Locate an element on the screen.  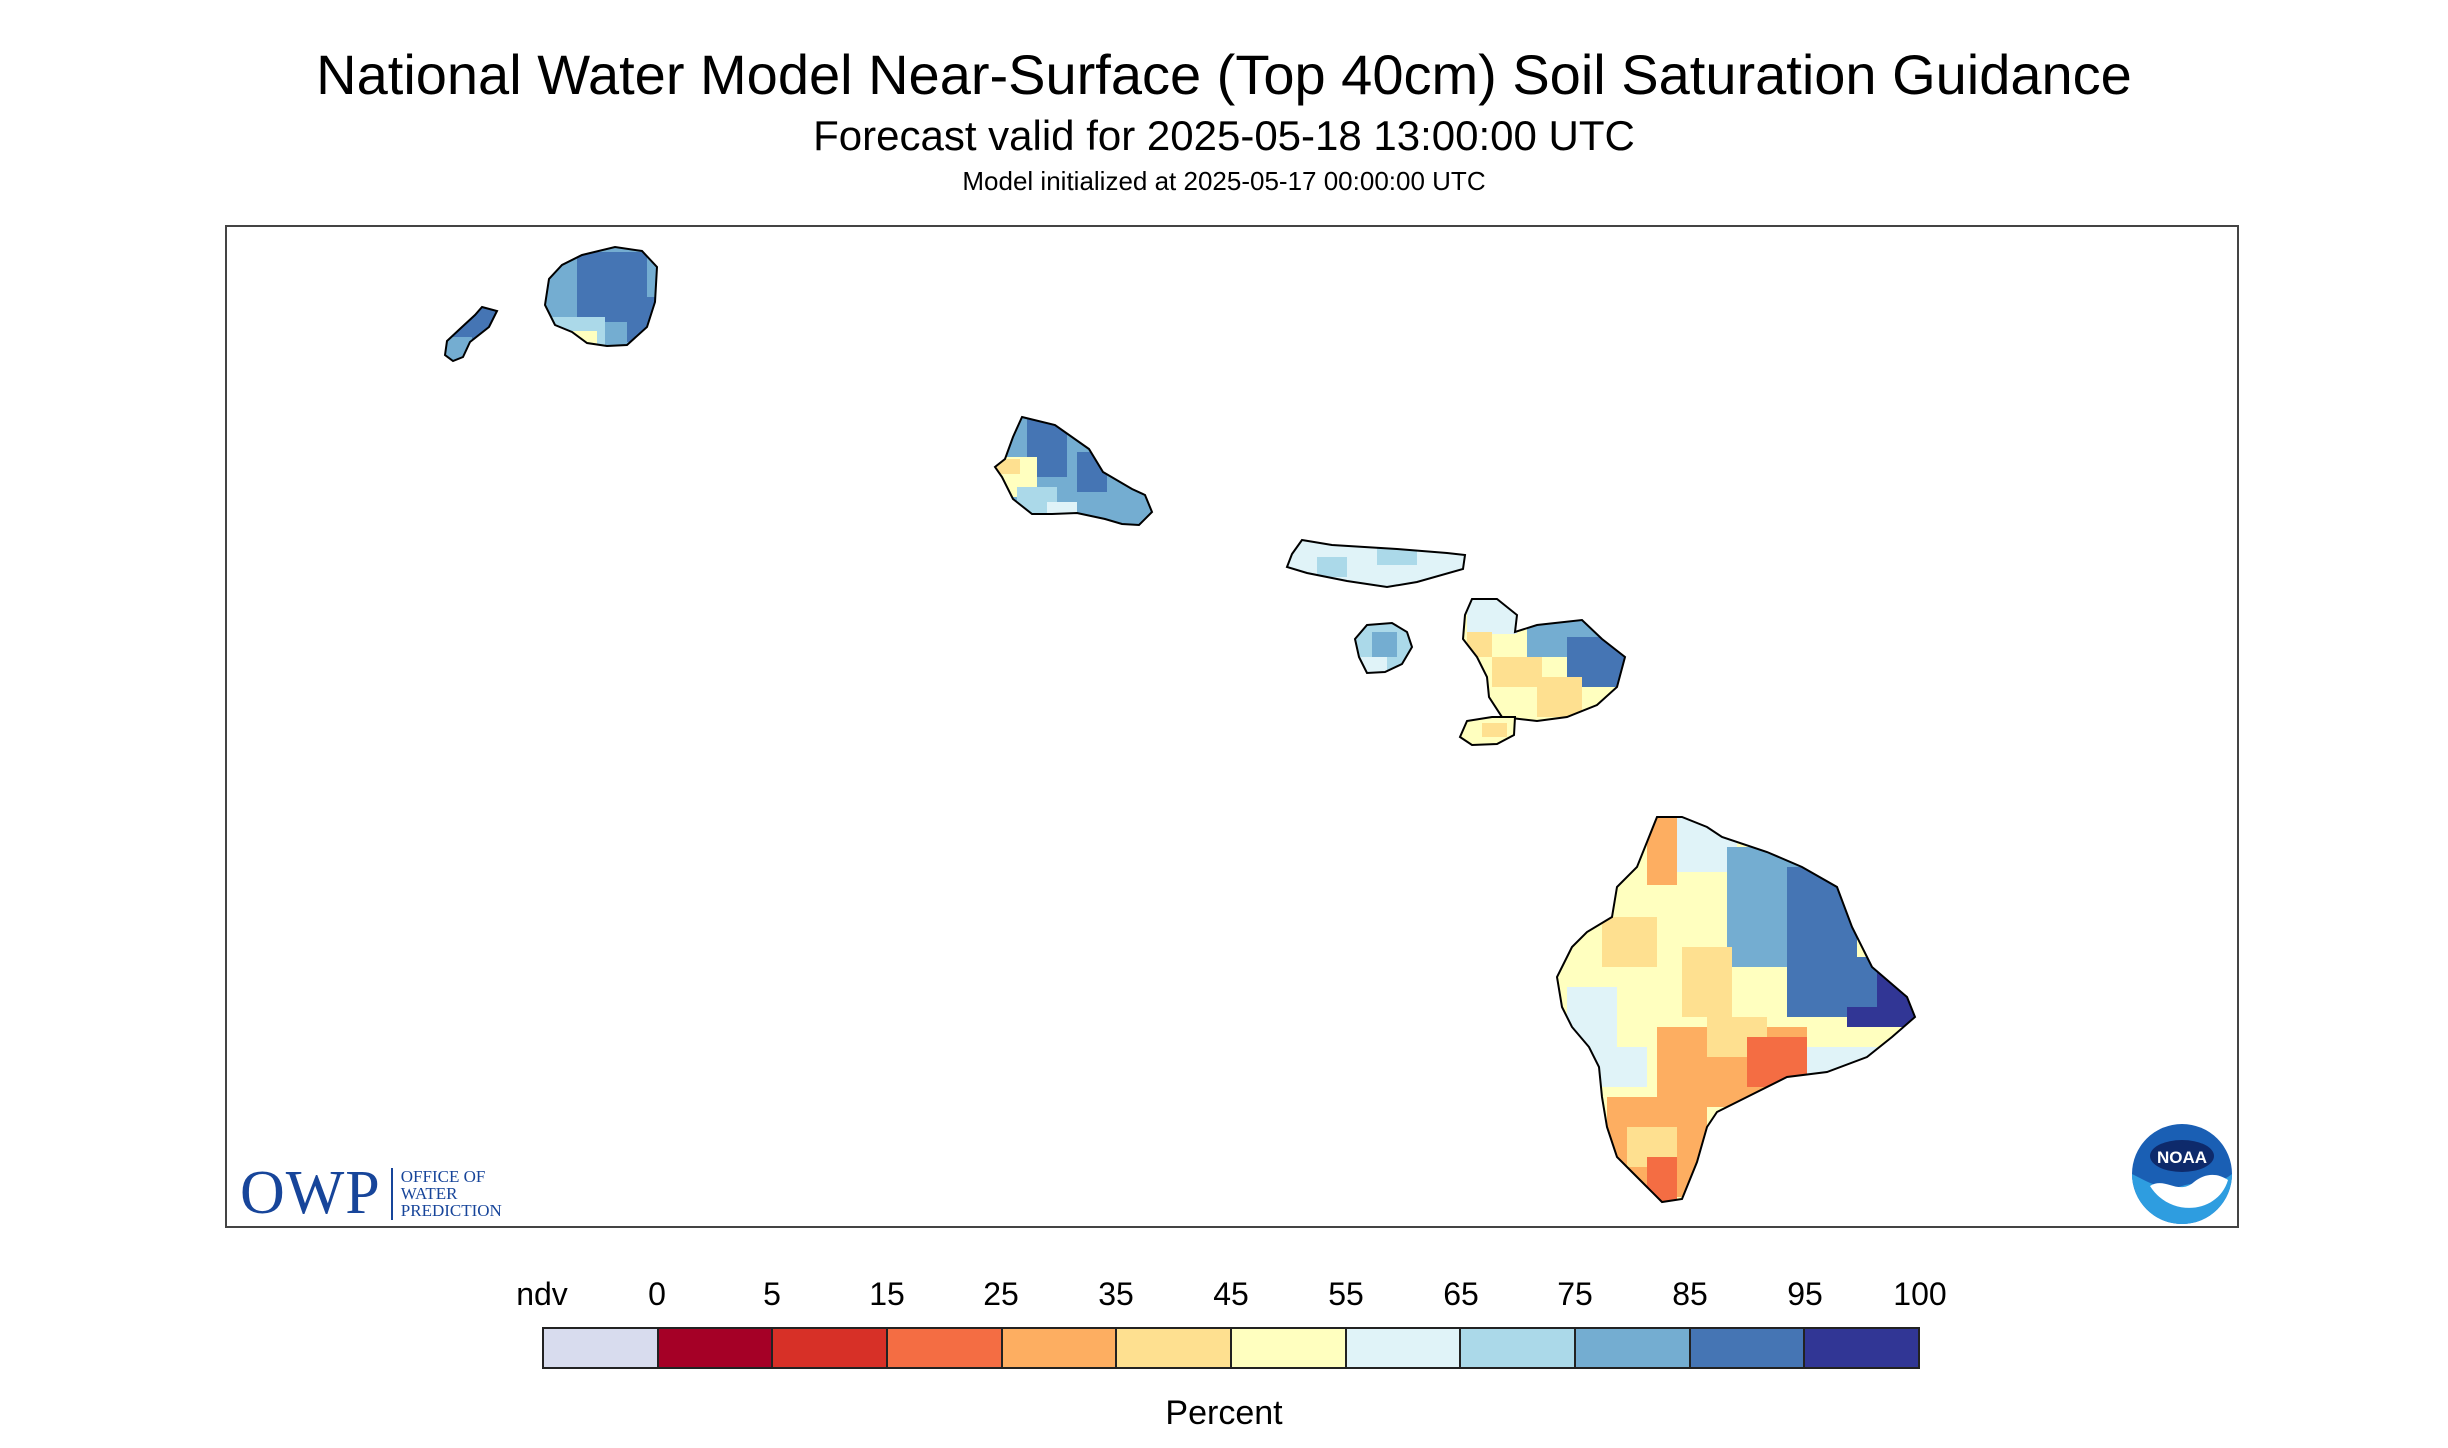
colorbar-tick-label: 75 is located at coordinates (1575, 1294).